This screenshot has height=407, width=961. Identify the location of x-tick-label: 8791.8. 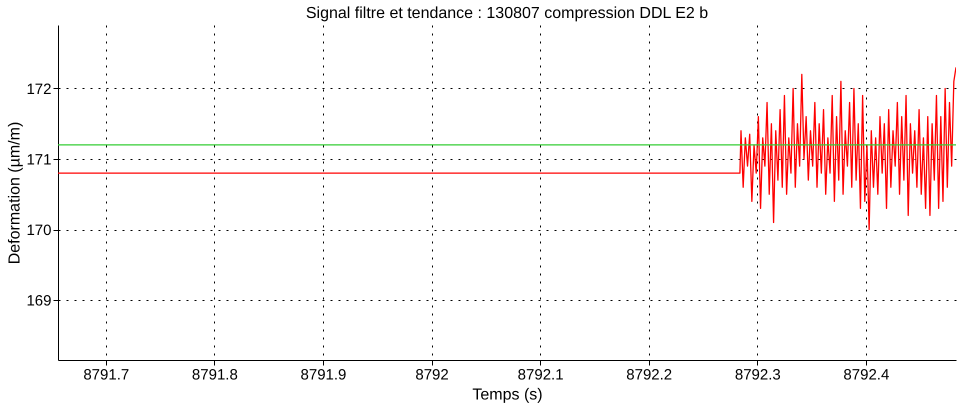
(215, 375).